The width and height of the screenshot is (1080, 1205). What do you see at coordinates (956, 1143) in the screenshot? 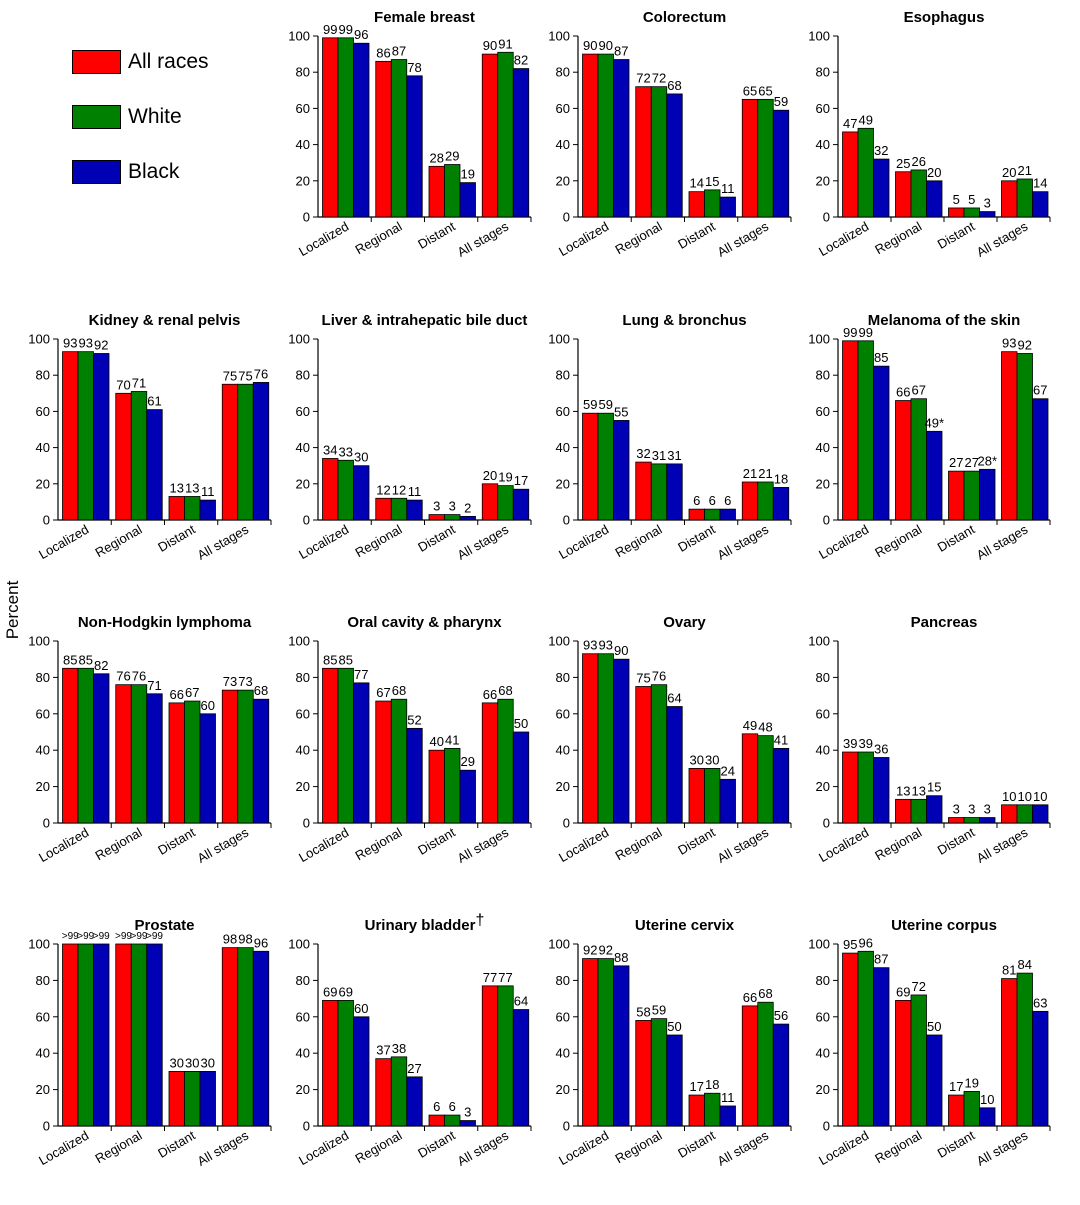
I see `x-category-label: Distant` at bounding box center [956, 1143].